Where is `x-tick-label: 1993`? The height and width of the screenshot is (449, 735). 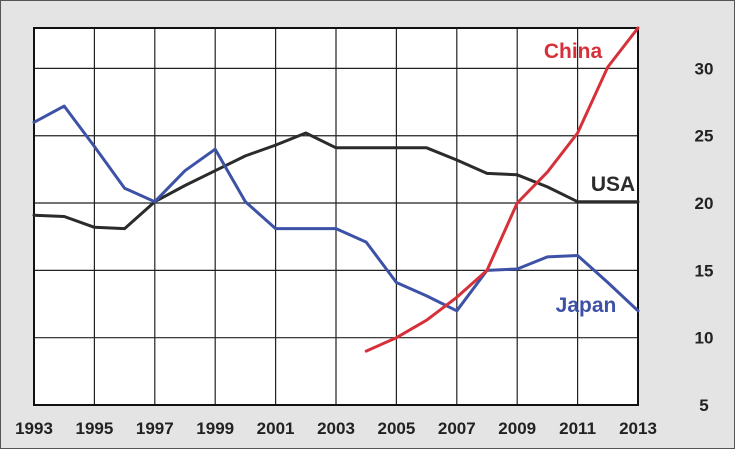 x-tick-label: 1993 is located at coordinates (34, 428).